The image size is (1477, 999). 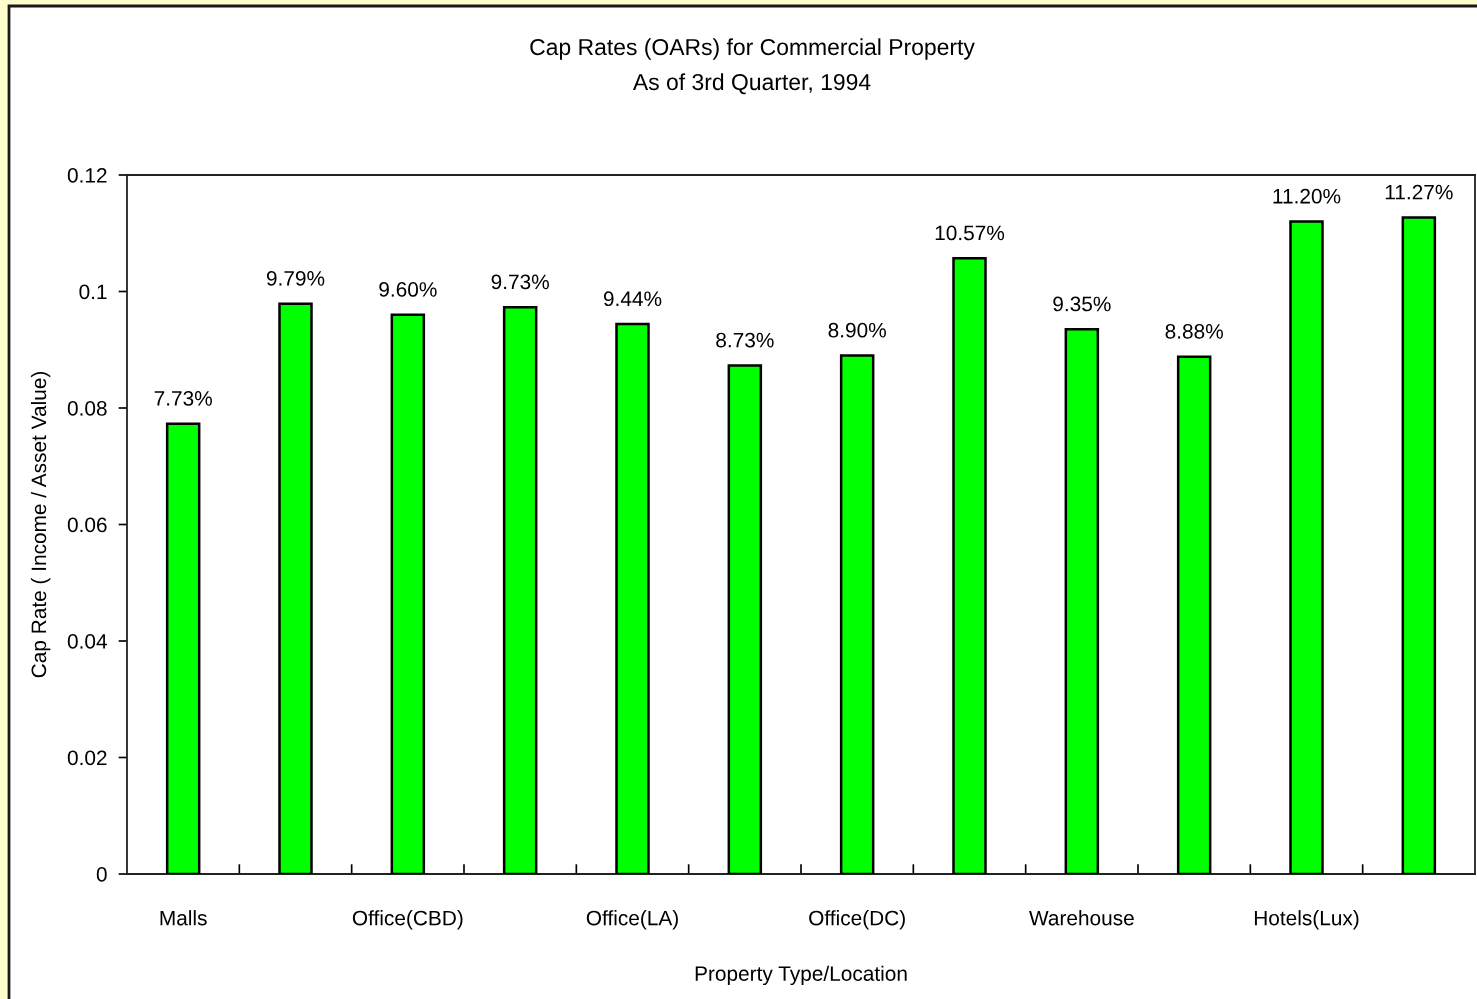 What do you see at coordinates (183, 918) in the screenshot?
I see `x-tick-label: Malls` at bounding box center [183, 918].